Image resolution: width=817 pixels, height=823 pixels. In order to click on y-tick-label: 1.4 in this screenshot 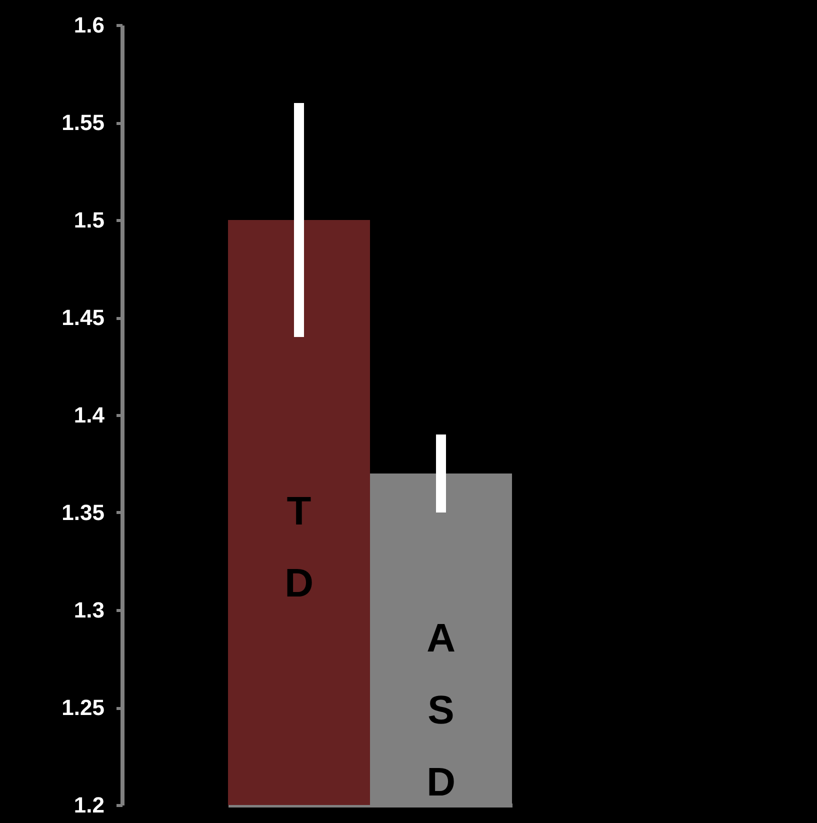, I will do `click(90, 415)`.